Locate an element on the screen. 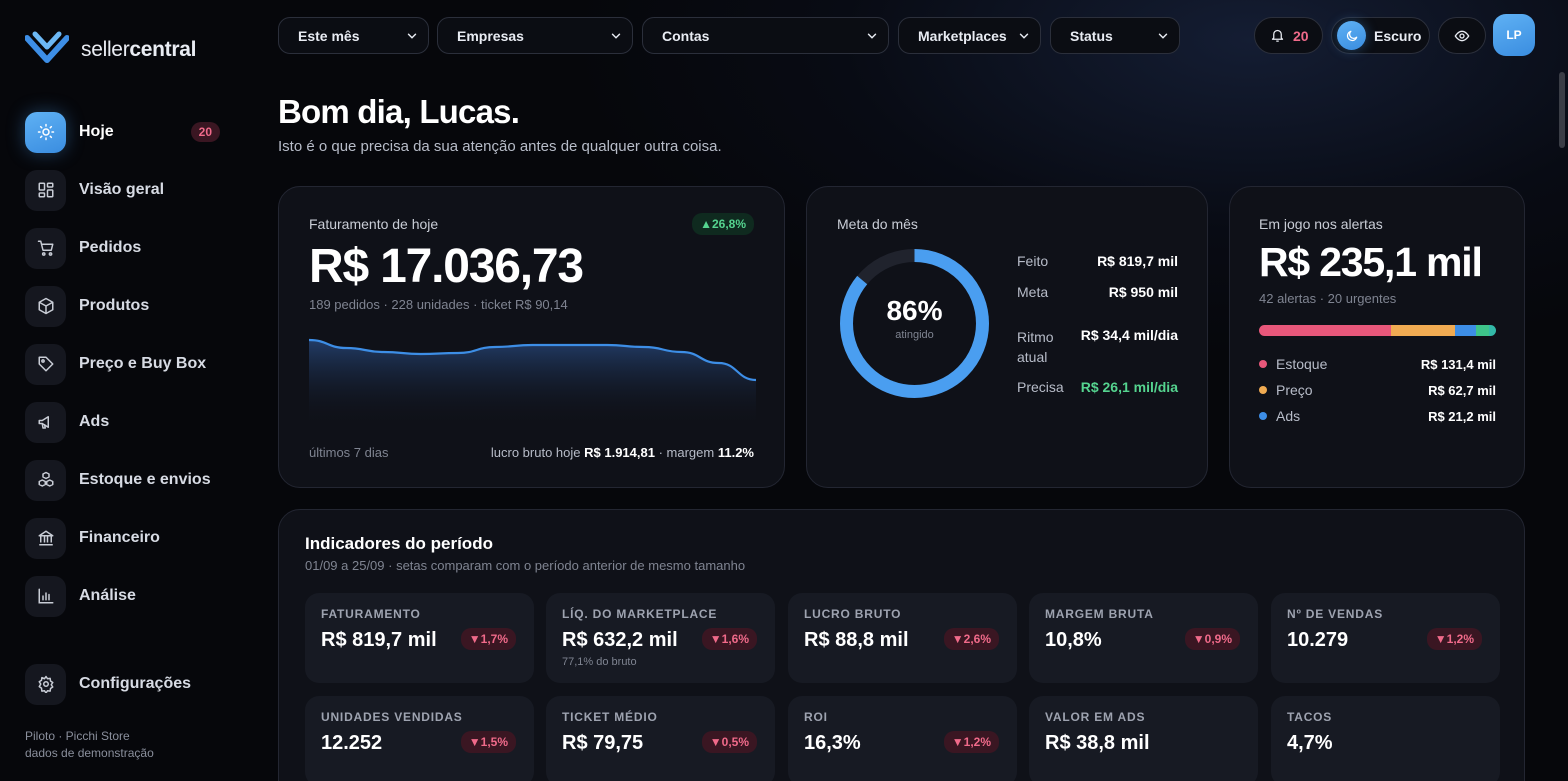 The width and height of the screenshot is (1568, 781). sidebar-item-label: Visão geral is located at coordinates (122, 189).